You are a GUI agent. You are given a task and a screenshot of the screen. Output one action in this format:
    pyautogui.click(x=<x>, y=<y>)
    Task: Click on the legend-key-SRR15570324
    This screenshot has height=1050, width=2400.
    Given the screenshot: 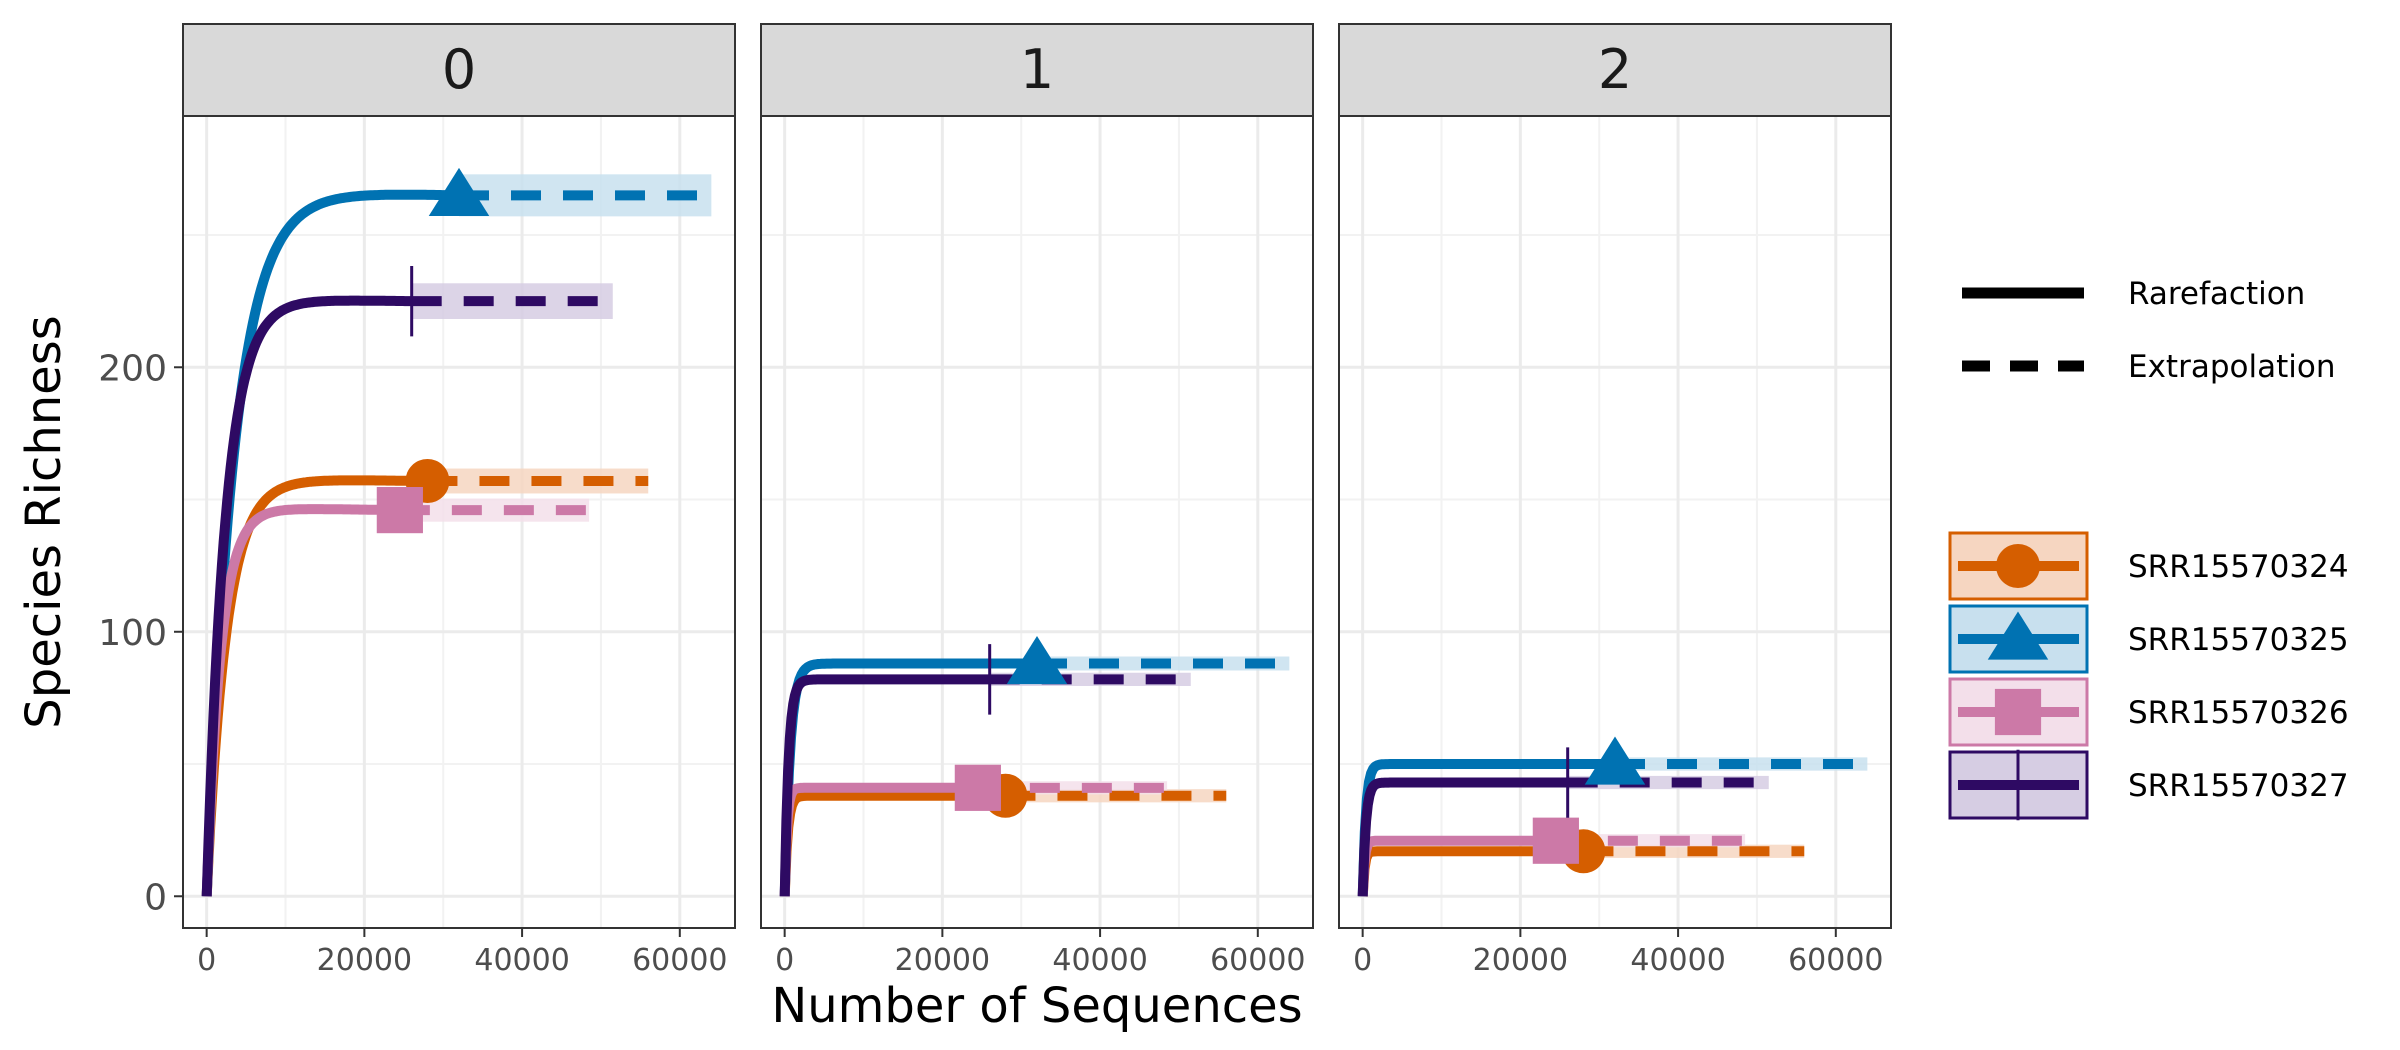 What is the action you would take?
    pyautogui.click(x=2018, y=566)
    